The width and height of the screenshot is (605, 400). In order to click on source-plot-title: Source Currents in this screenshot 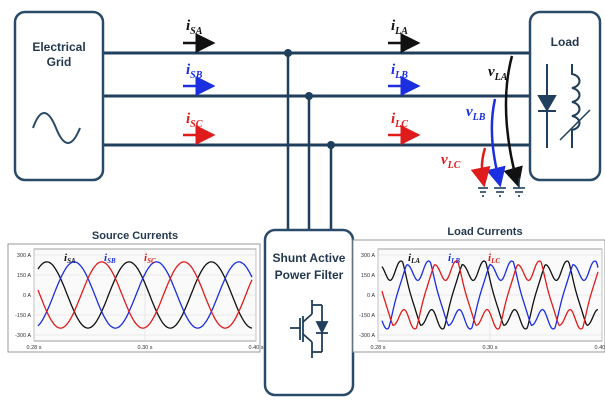, I will do `click(135, 236)`.